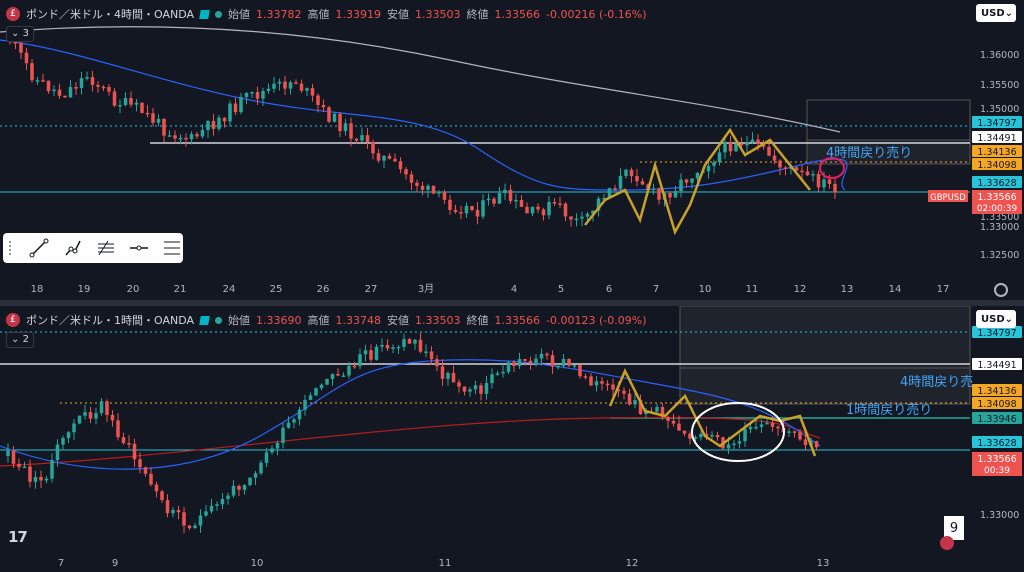 The width and height of the screenshot is (1024, 572). I want to click on zone-box, so click(888, 120).